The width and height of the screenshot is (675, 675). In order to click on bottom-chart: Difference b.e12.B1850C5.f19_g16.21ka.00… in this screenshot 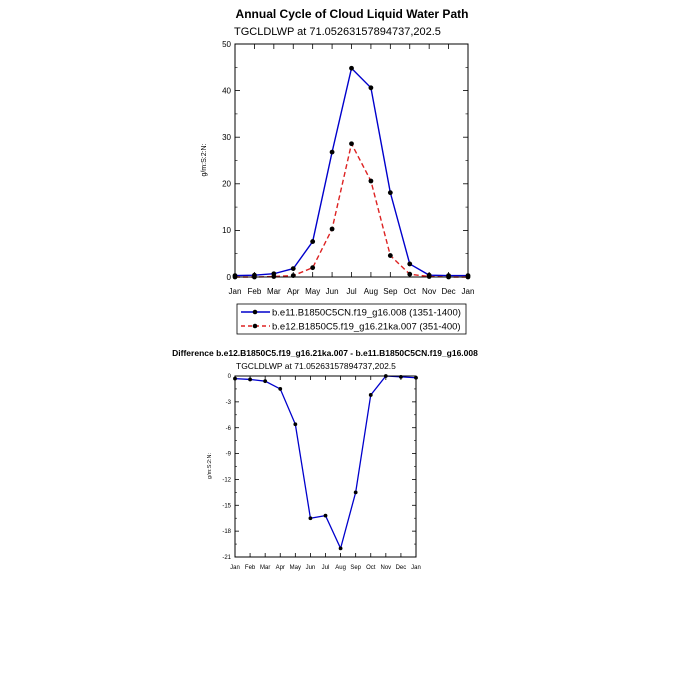, I will do `click(325, 459)`.